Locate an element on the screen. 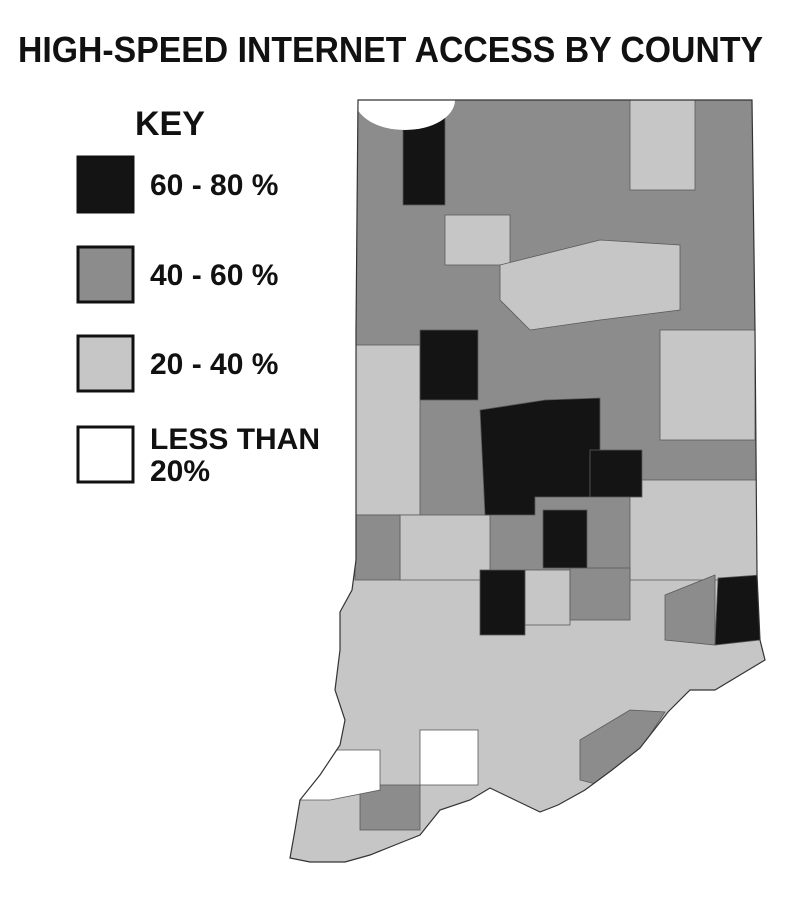  legend-label: 20% is located at coordinates (180, 471).